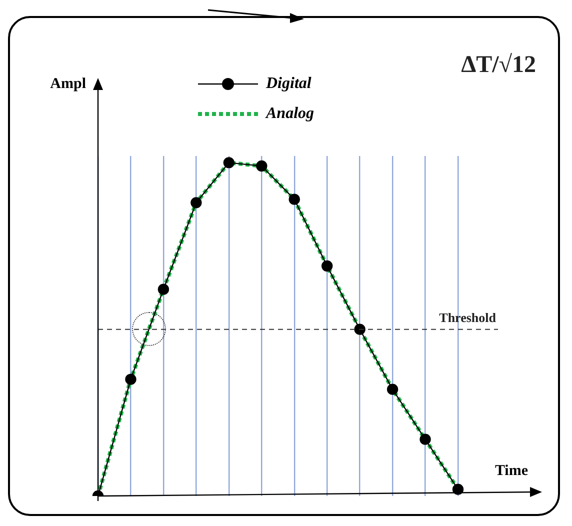  Describe the element at coordinates (68, 84) in the screenshot. I see `y-axis-title: Ampl` at that location.